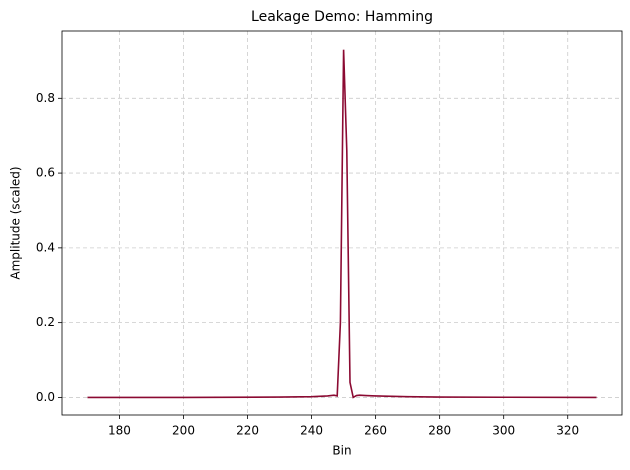  I want to click on chart-title: Leakage Demo: Hamming, so click(342, 17).